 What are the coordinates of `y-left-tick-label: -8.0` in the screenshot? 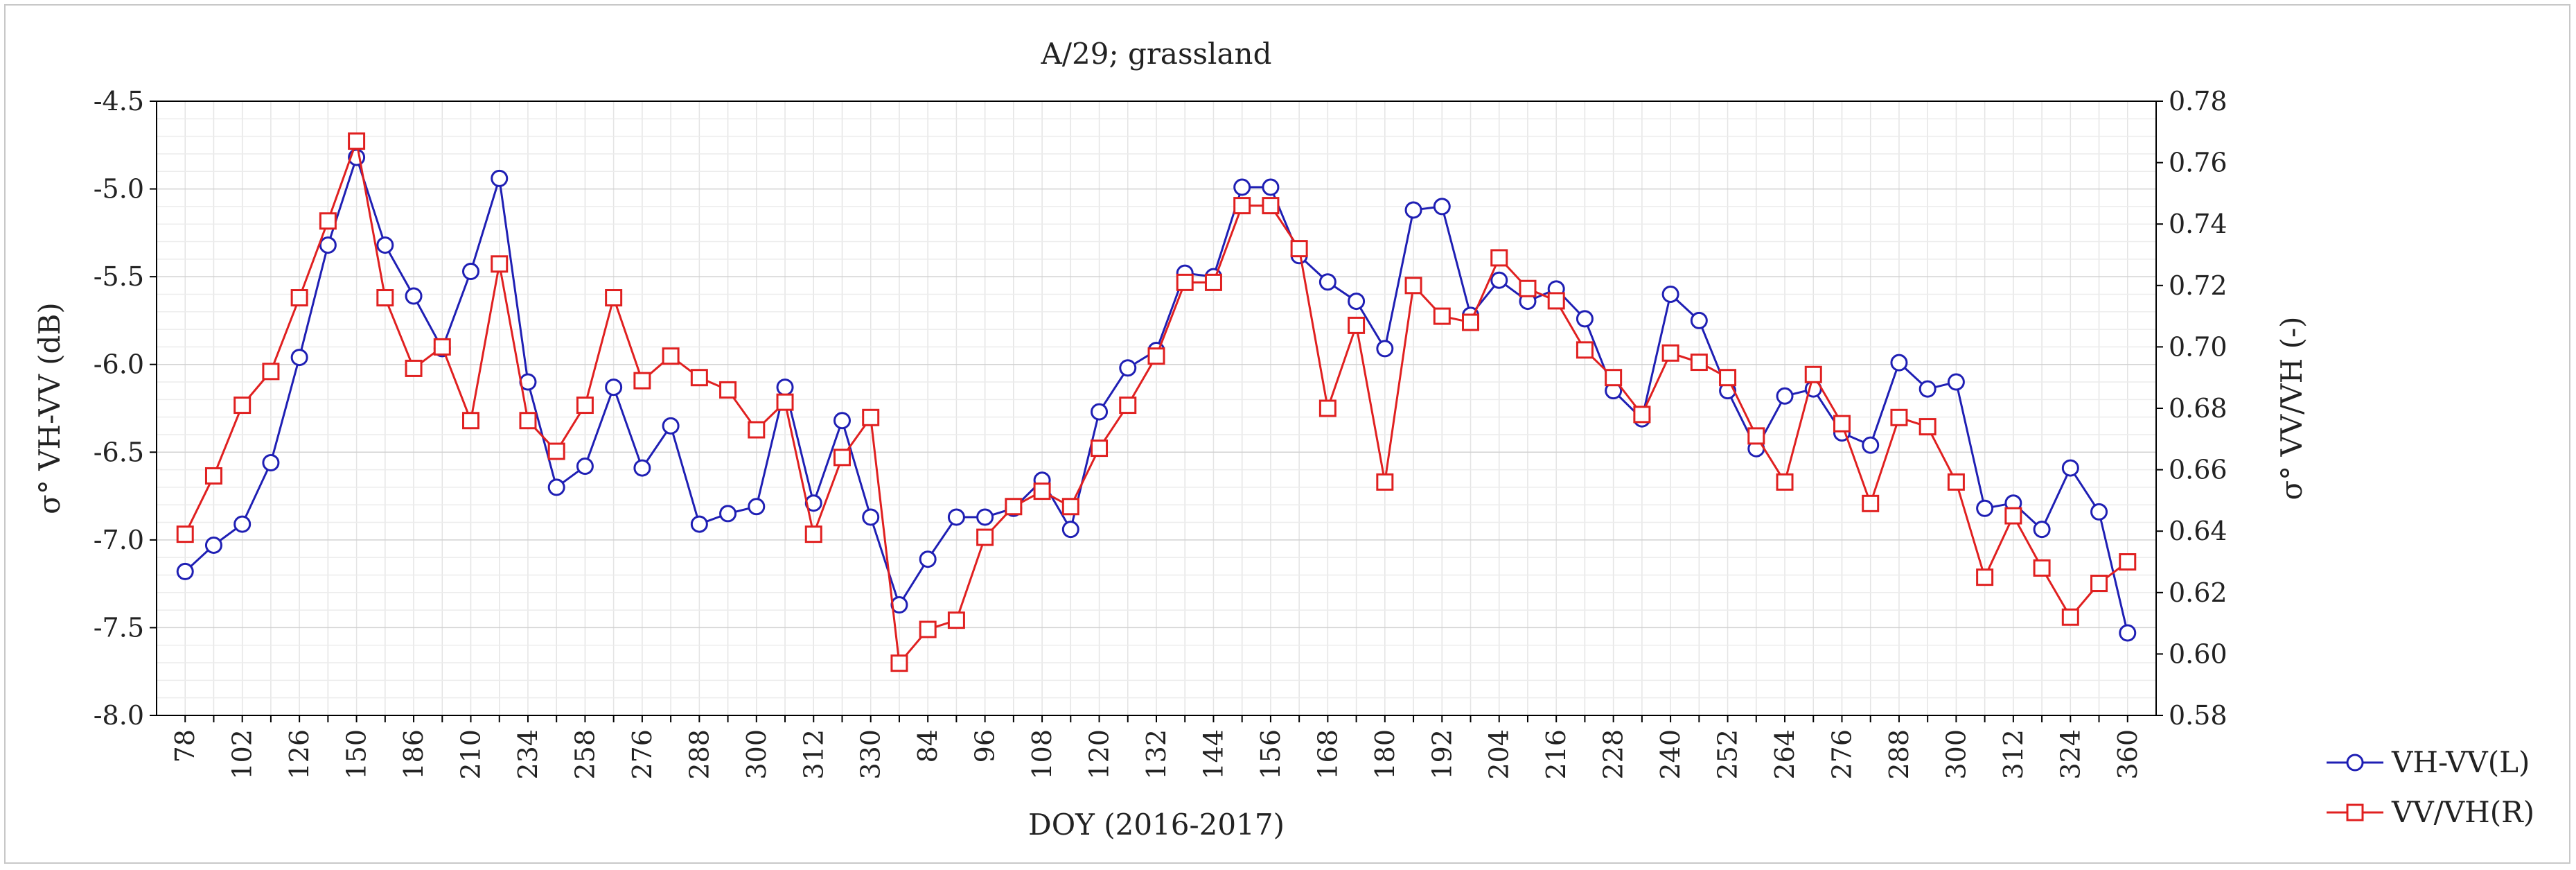 It's located at (119, 715).